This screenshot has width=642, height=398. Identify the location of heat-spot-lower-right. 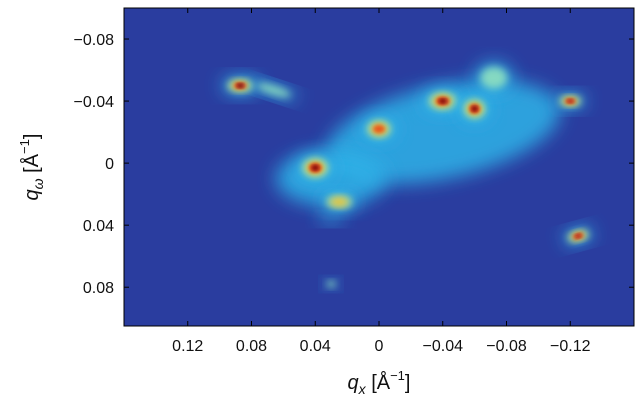
(578, 236).